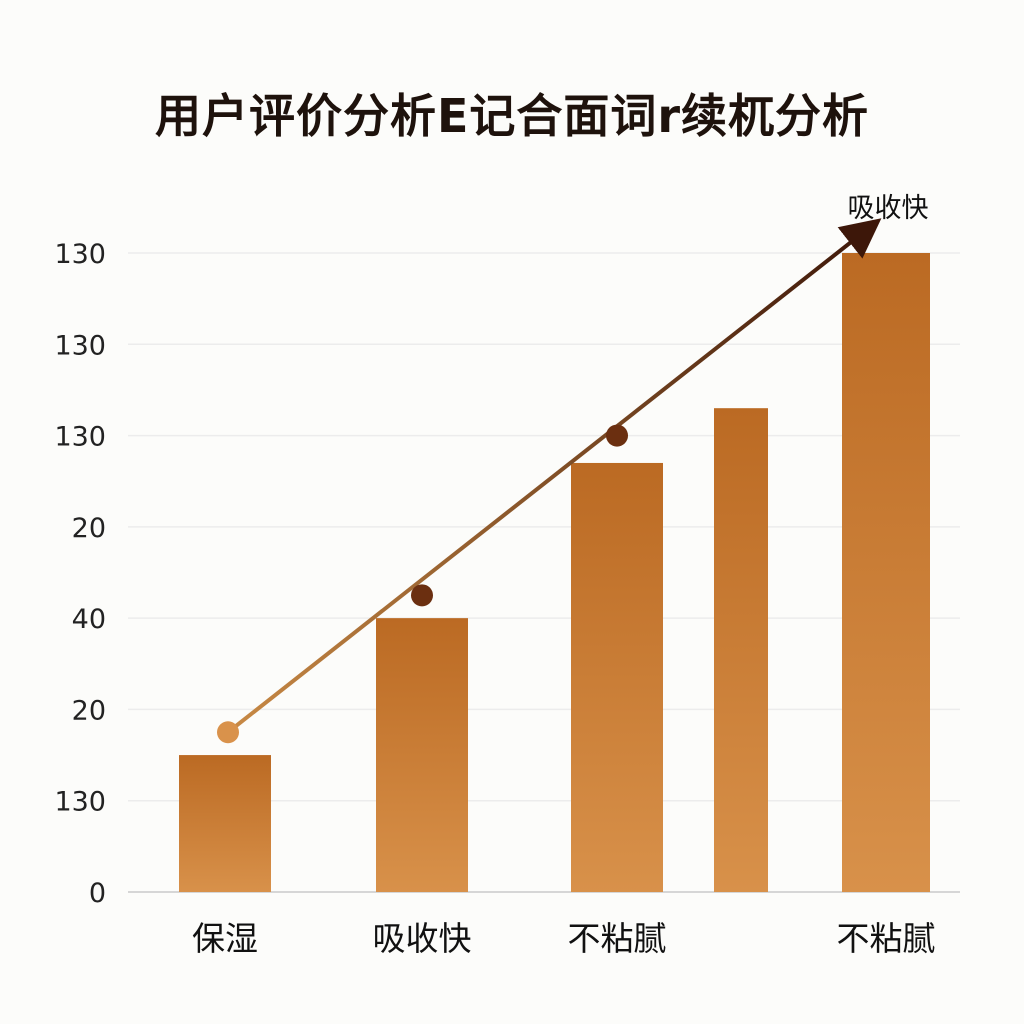 This screenshot has width=1024, height=1024. What do you see at coordinates (888, 208) in the screenshot?
I see `trend-annotation: 吸收快` at bounding box center [888, 208].